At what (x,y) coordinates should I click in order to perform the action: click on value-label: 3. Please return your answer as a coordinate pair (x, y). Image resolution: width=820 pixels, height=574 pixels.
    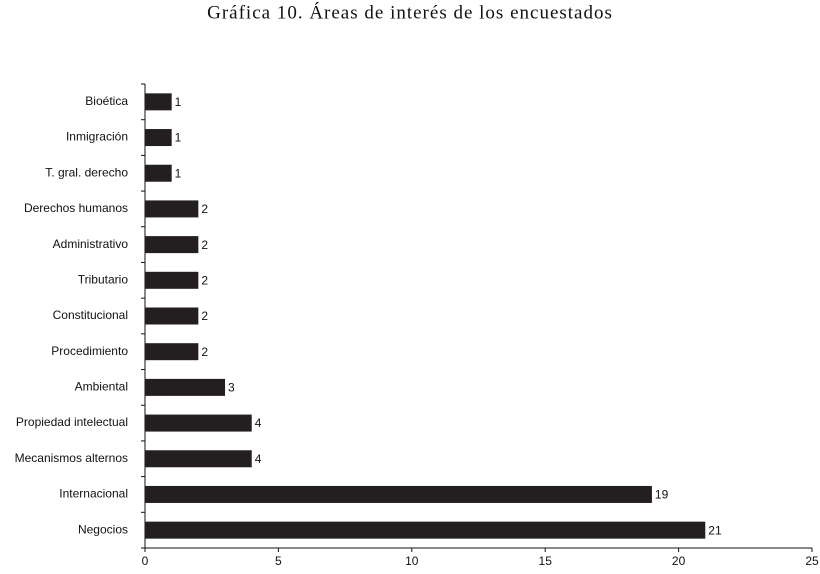
    Looking at the image, I should click on (231, 388).